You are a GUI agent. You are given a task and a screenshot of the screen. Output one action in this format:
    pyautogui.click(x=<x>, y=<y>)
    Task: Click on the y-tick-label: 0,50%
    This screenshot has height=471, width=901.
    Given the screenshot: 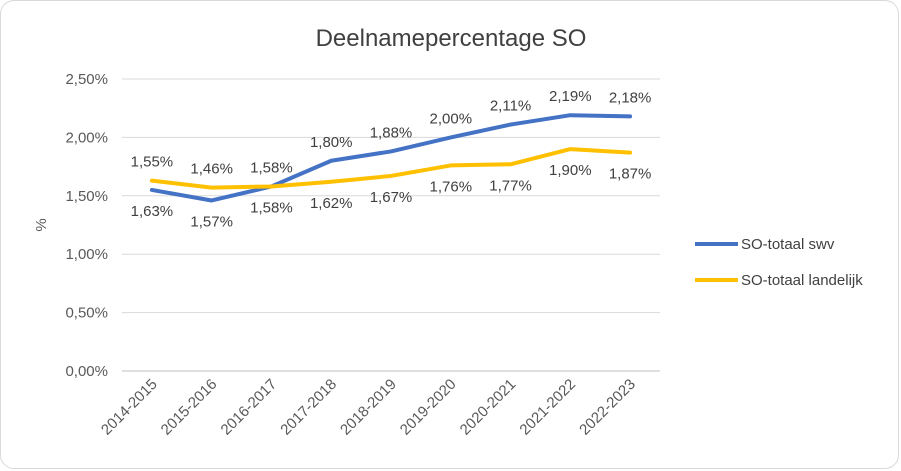 What is the action you would take?
    pyautogui.click(x=86, y=313)
    